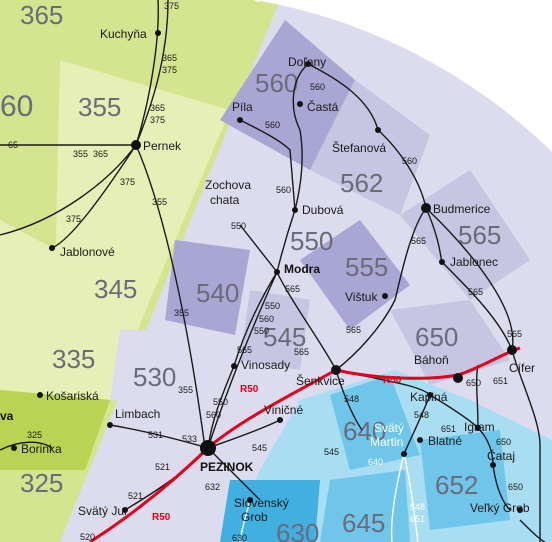 The image size is (552, 542). Describe the element at coordinates (212, 487) in the screenshot. I see `line-num: 632` at that location.